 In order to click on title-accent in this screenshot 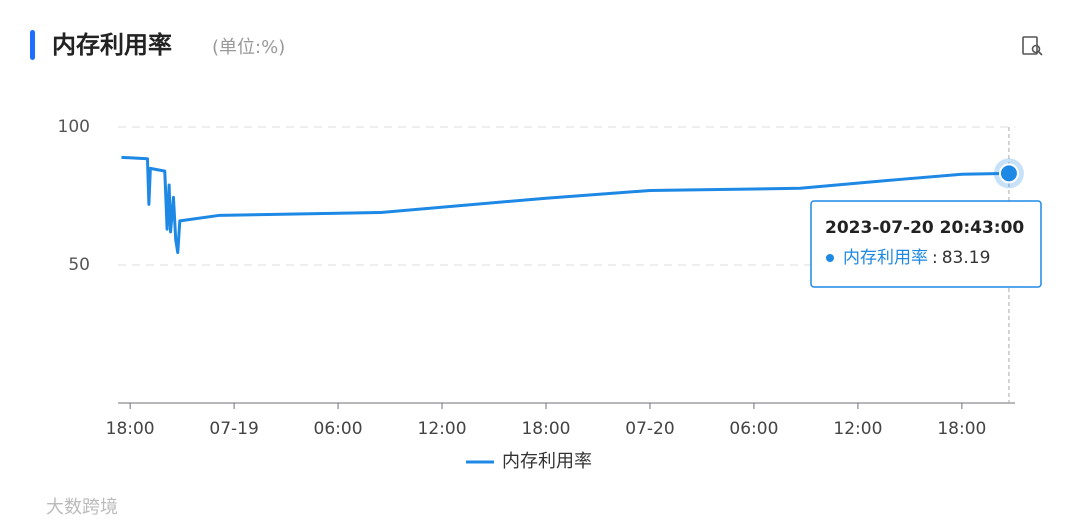, I will do `click(32, 45)`.